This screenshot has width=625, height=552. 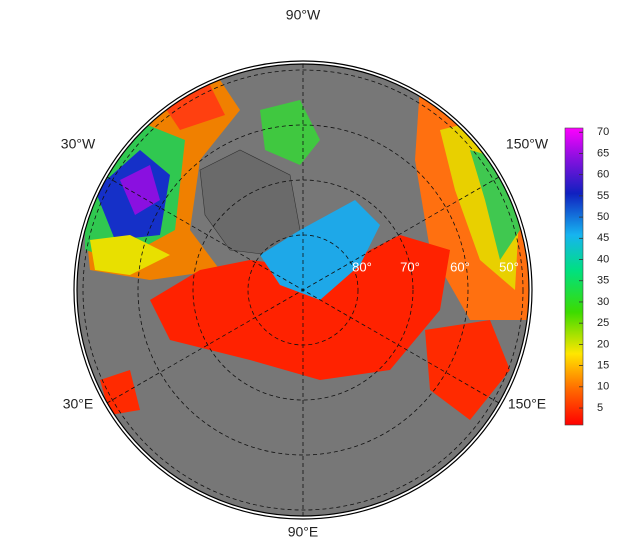 I want to click on colorbar-tick-label: 10, so click(x=603, y=387).